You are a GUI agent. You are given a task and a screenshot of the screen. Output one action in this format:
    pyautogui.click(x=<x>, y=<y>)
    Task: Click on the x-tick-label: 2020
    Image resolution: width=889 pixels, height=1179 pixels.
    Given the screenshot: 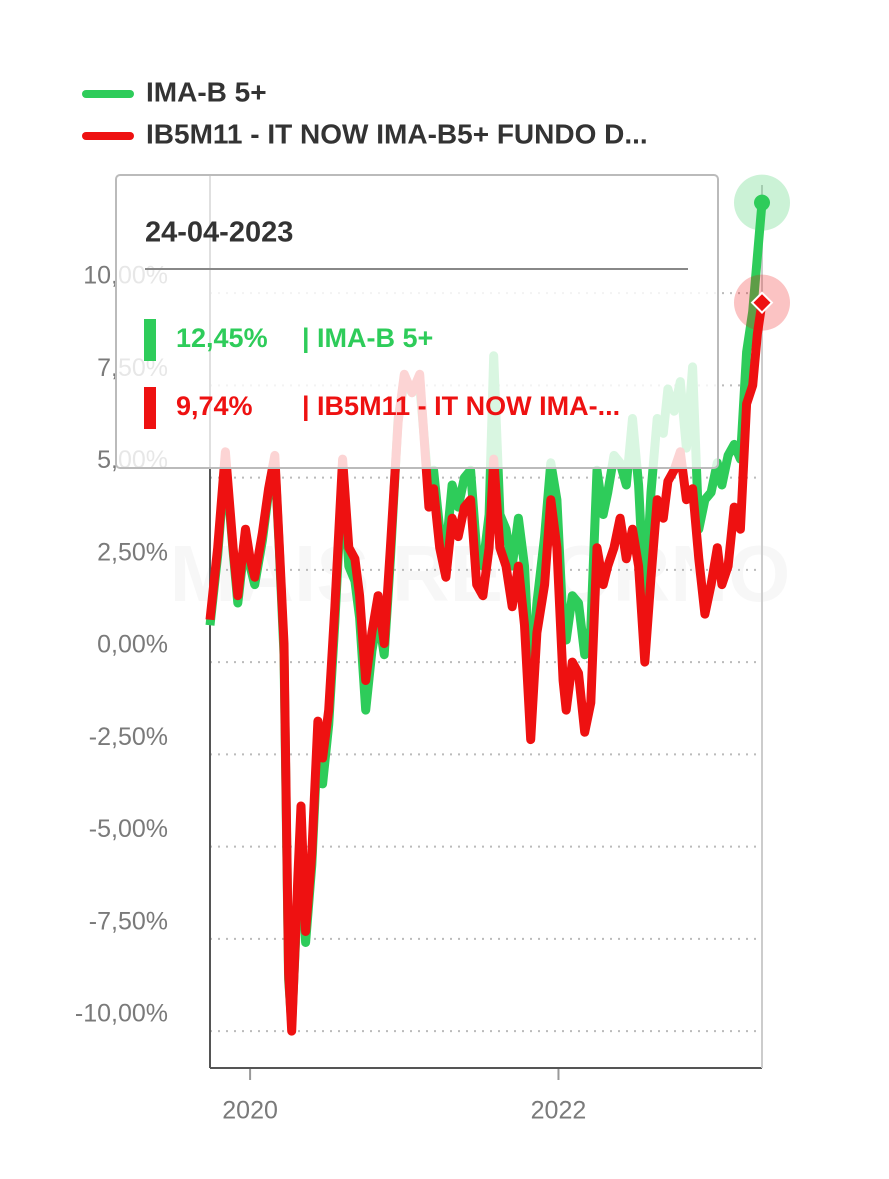 What is the action you would take?
    pyautogui.click(x=250, y=1111)
    